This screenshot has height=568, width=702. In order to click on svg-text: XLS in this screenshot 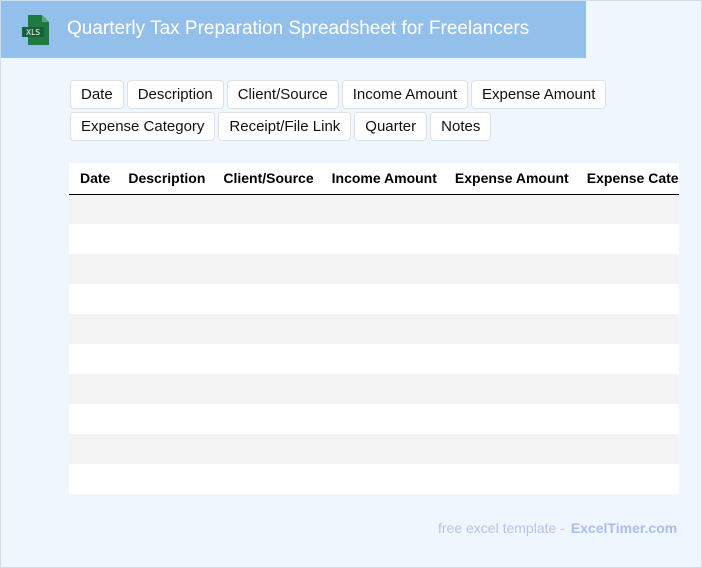, I will do `click(33, 32)`.